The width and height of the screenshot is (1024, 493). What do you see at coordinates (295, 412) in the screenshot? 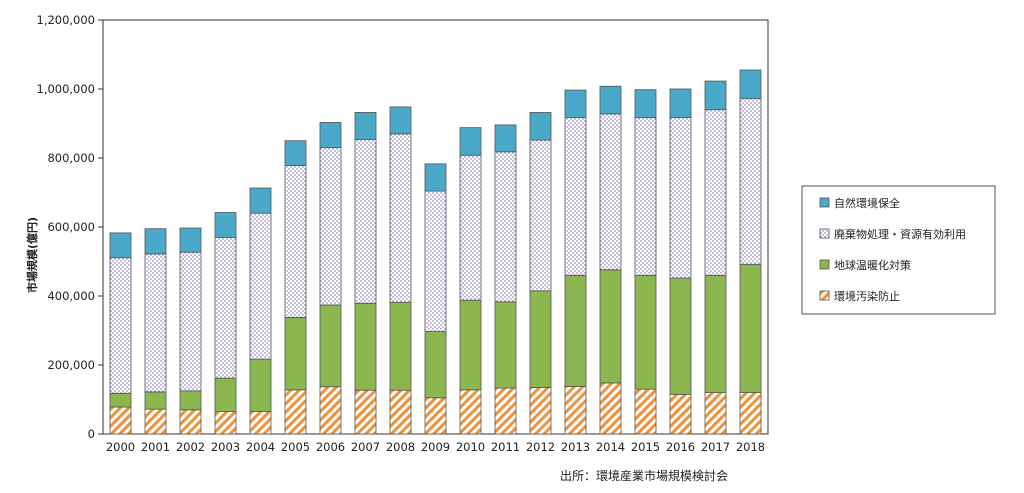
I see `bar-segment-2005-s0` at bounding box center [295, 412].